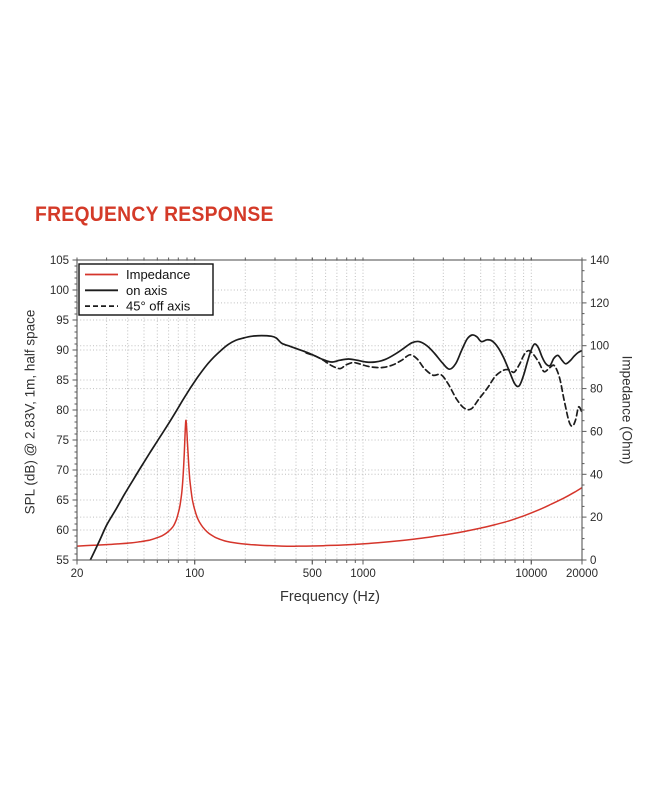  What do you see at coordinates (154, 214) in the screenshot?
I see `page-title: FREQUENCY RESPONSE` at bounding box center [154, 214].